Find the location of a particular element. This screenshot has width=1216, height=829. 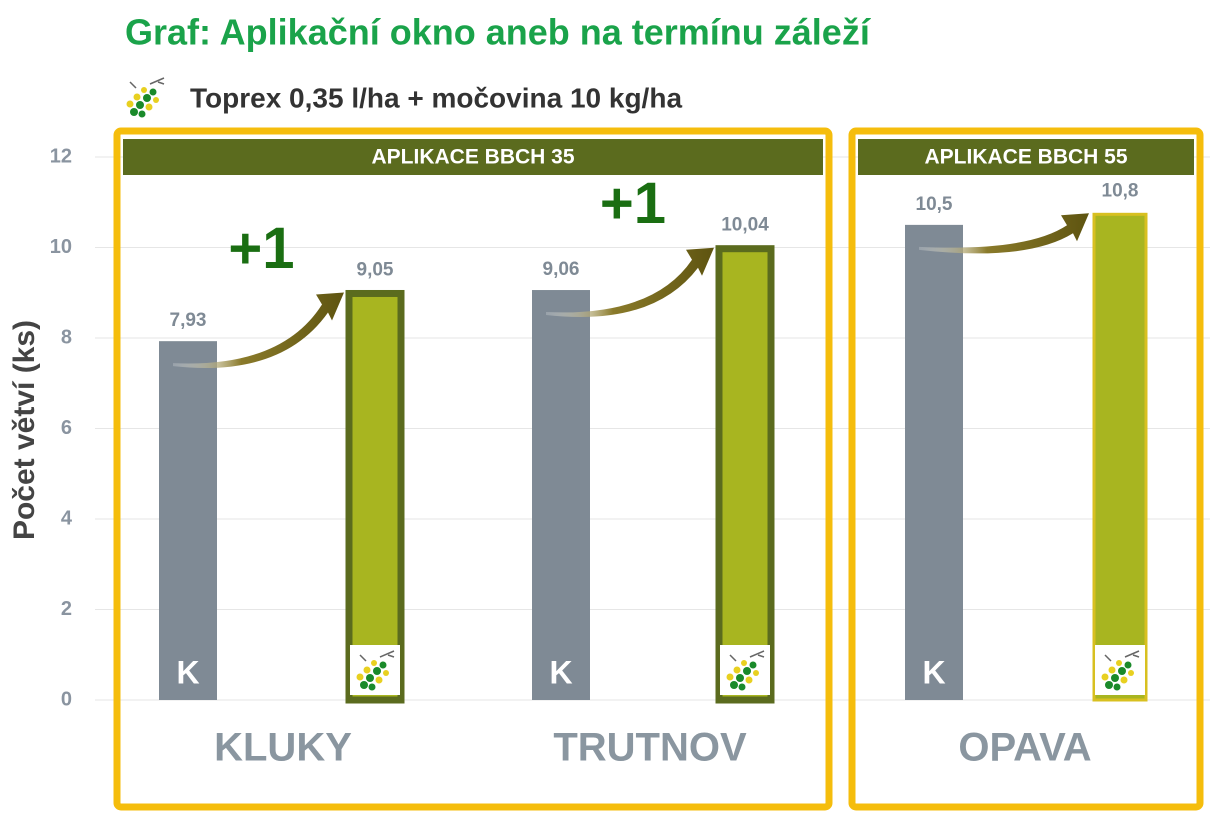

panel-label: APLIKACE BBCH 55 is located at coordinates (1025, 157).